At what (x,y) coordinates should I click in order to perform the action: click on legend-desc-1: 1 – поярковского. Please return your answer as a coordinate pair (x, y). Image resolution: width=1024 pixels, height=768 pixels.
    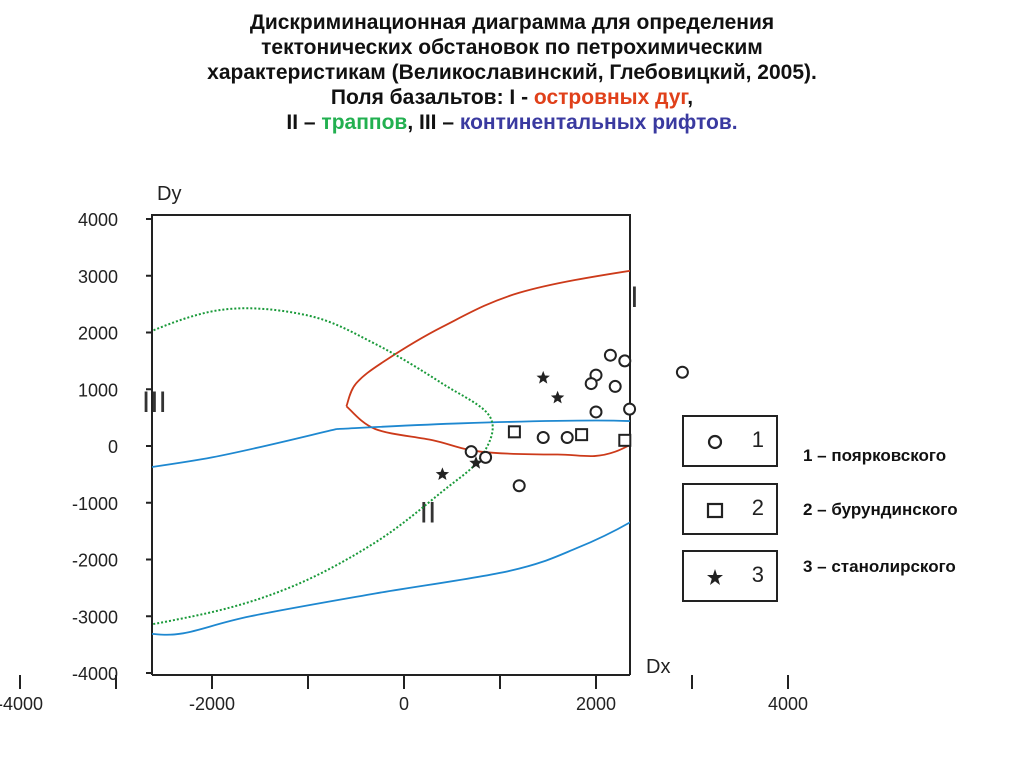
    Looking at the image, I should click on (875, 455).